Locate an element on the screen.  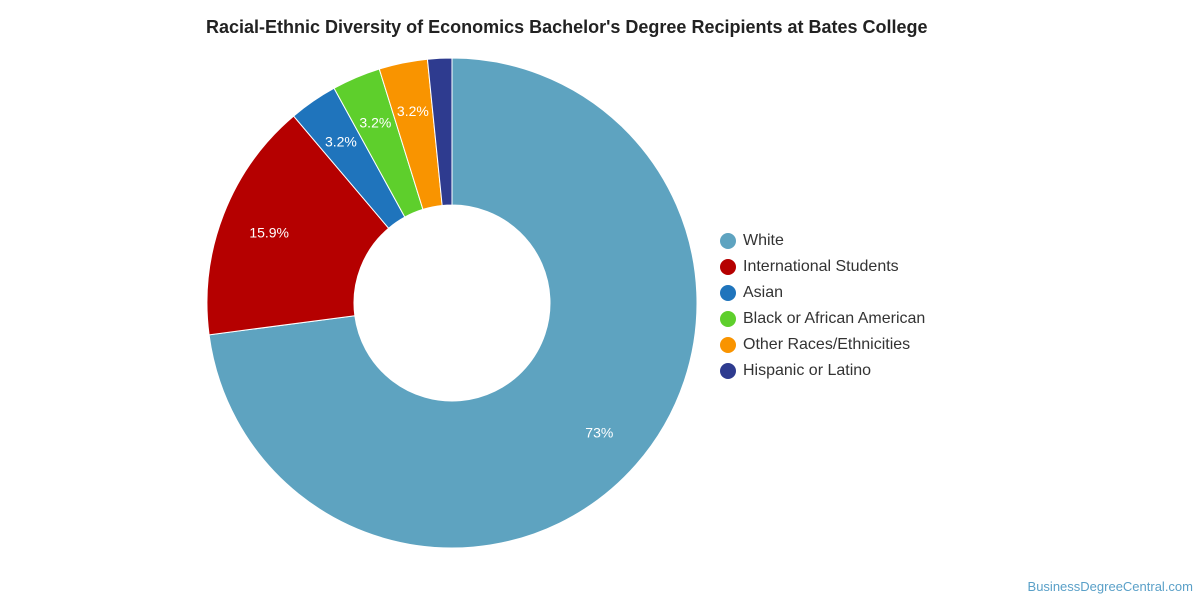
legend-label: White is located at coordinates (763, 240).